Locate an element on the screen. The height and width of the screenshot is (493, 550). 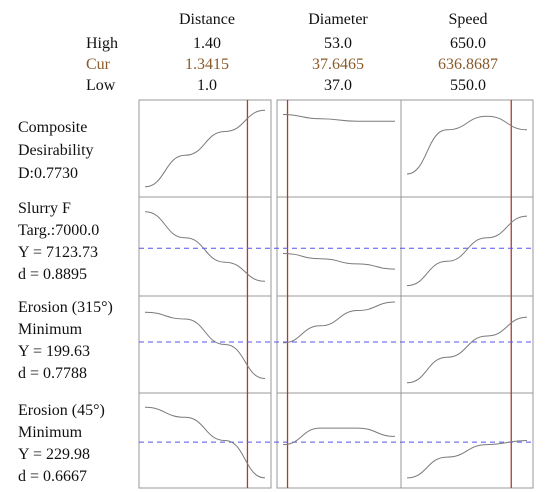
response-curve-r3-c1 is located at coordinates (339, 436).